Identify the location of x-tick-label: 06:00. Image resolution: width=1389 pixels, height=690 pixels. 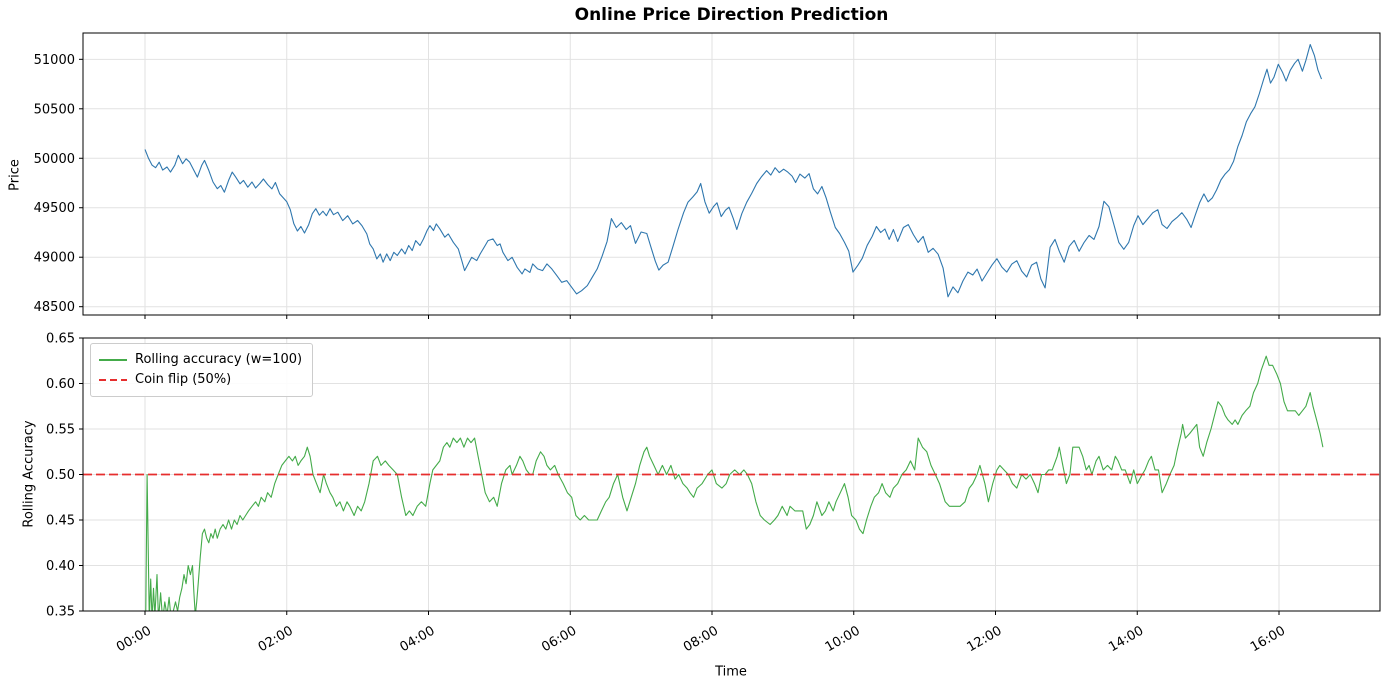
(559, 639).